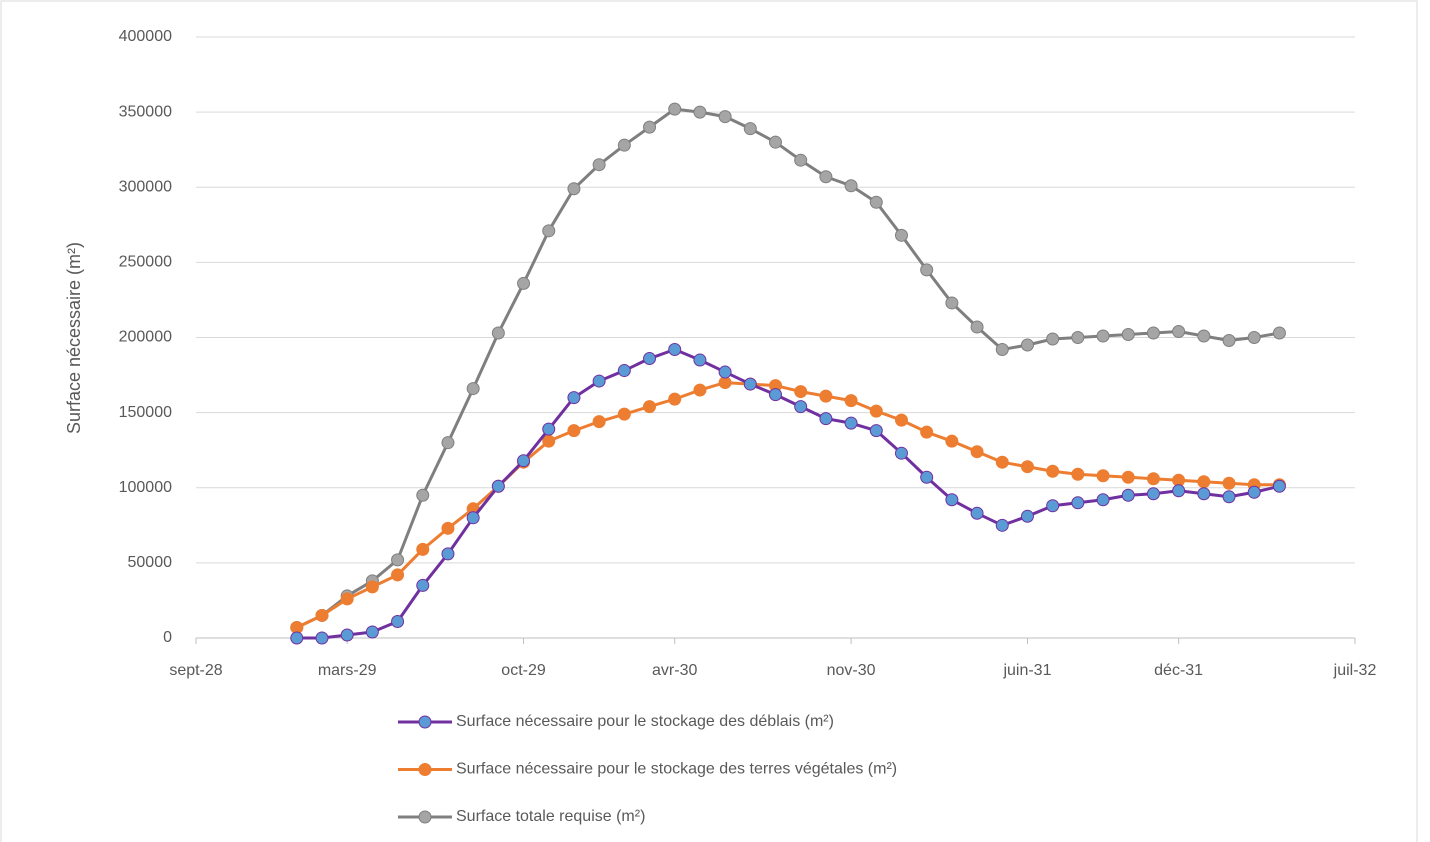  I want to click on y-tick-label: 150000, so click(145, 412).